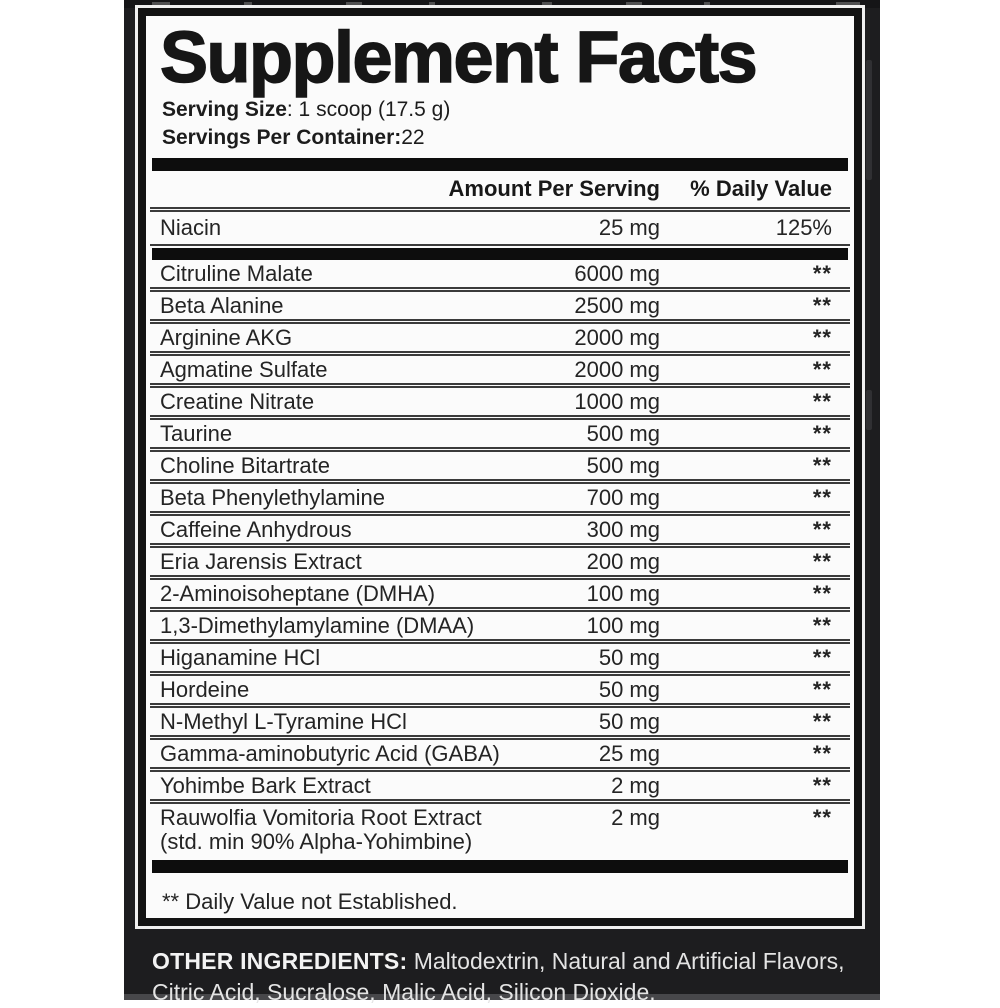 This screenshot has width=1000, height=1008. Describe the element at coordinates (500, 657) in the screenshot. I see `table-row: Higanamine HCl 50 mg **` at that location.